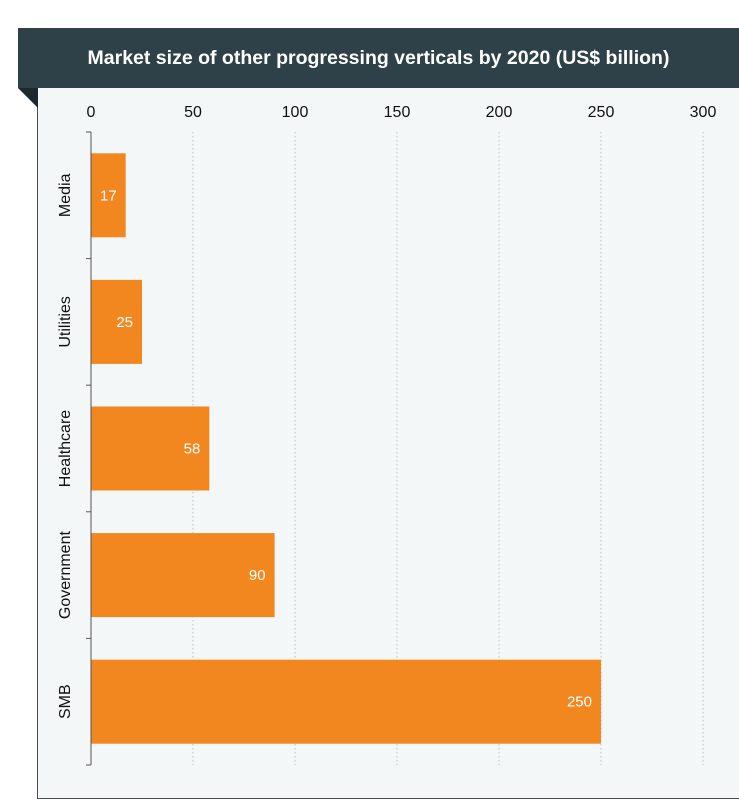 The image size is (739, 804). What do you see at coordinates (150, 448) in the screenshot?
I see `bar-healthcare` at bounding box center [150, 448].